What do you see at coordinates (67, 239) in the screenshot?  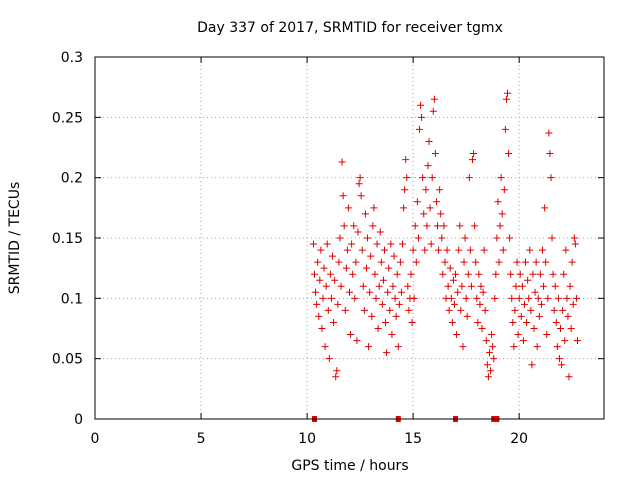 I see `y-tick-label: 0.15` at bounding box center [67, 239].